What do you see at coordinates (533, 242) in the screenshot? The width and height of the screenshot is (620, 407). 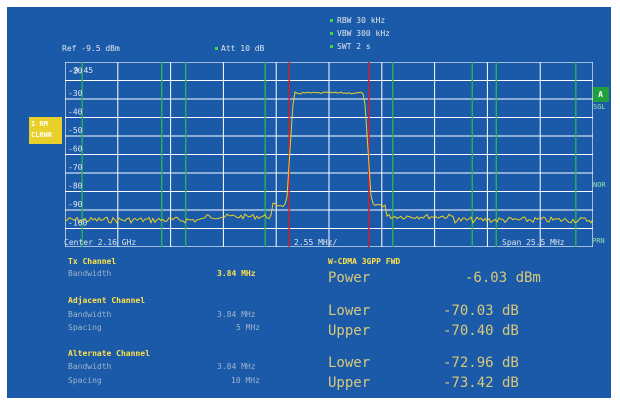 I see `span-label: Span 25.5 MHz` at bounding box center [533, 242].